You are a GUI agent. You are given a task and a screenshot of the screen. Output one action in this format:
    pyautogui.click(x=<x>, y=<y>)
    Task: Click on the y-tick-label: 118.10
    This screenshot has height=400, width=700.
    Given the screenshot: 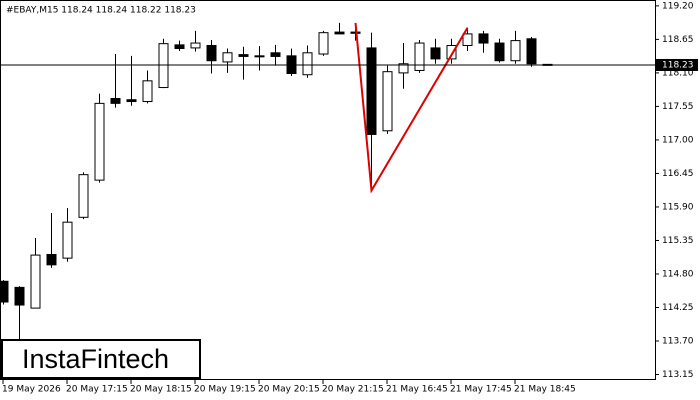 What is the action you would take?
    pyautogui.click(x=678, y=73)
    